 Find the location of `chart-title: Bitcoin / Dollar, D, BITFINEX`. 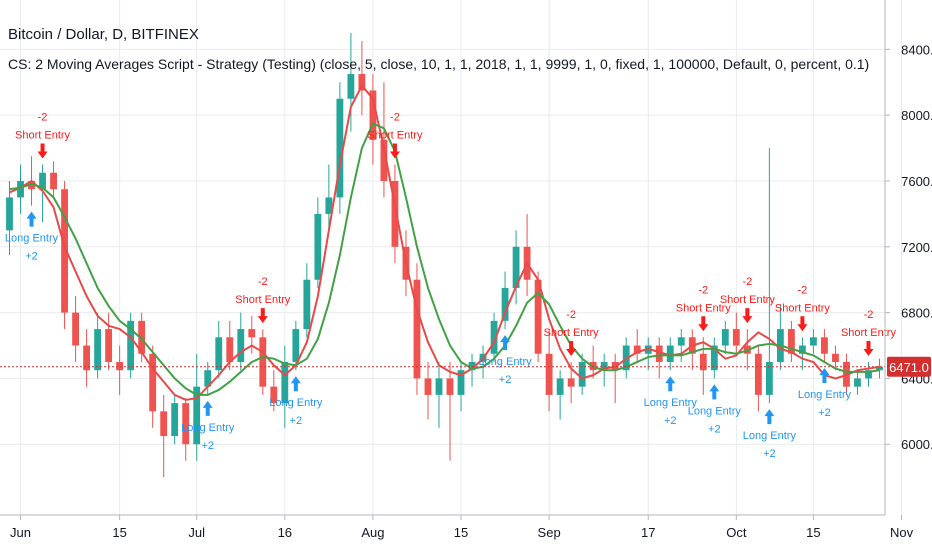

chart-title: Bitcoin / Dollar, D, BITFINEX is located at coordinates (103, 34).